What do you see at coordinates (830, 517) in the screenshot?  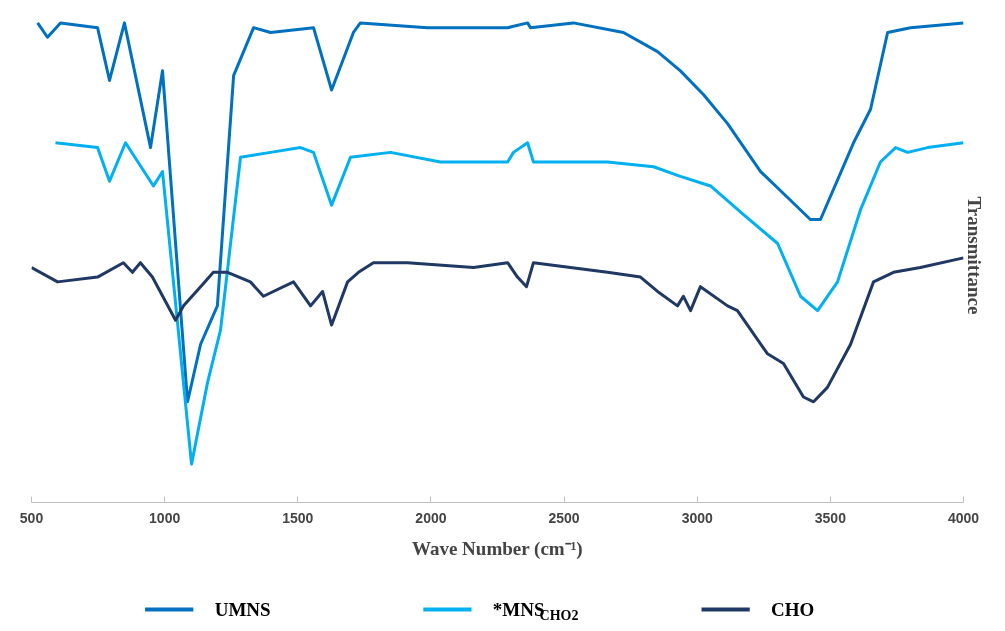 I see `x-tick-label: 3500` at bounding box center [830, 517].